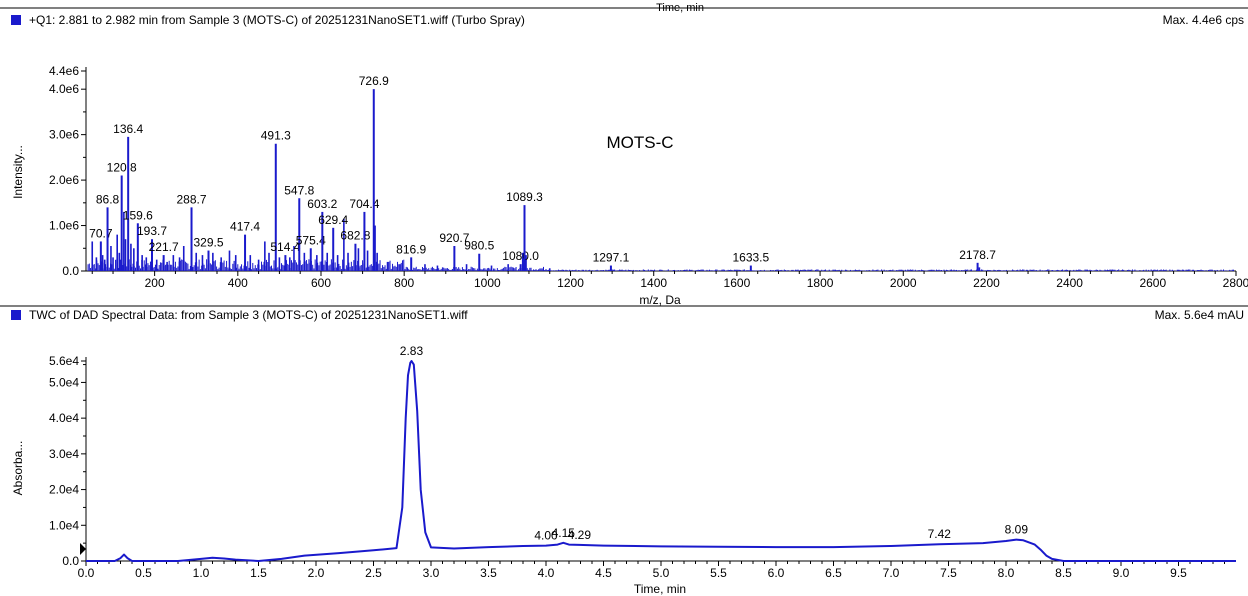  What do you see at coordinates (1006, 573) in the screenshot?
I see `uv-x-tick-label: 8.0` at bounding box center [1006, 573].